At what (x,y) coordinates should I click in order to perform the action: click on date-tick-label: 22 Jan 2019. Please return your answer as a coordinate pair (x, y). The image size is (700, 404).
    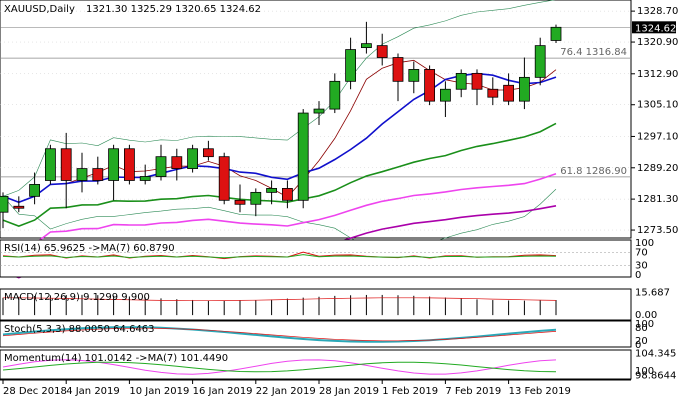
    Looking at the image, I should click on (286, 391).